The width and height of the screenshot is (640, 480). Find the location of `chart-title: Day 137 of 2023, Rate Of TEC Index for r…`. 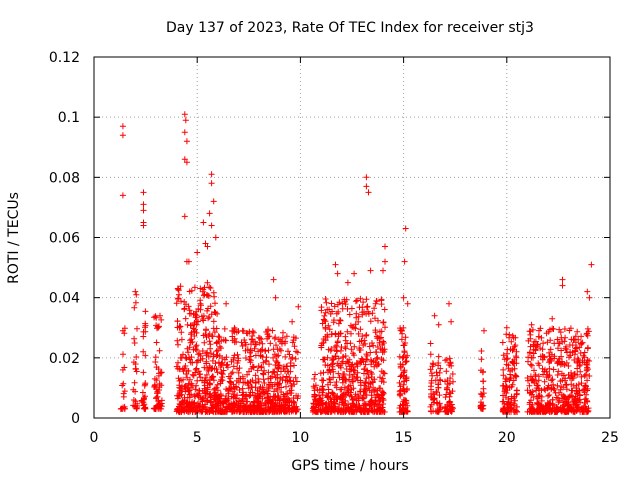

chart-title: Day 137 of 2023, Rate Of TEC Index for r… is located at coordinates (350, 28).